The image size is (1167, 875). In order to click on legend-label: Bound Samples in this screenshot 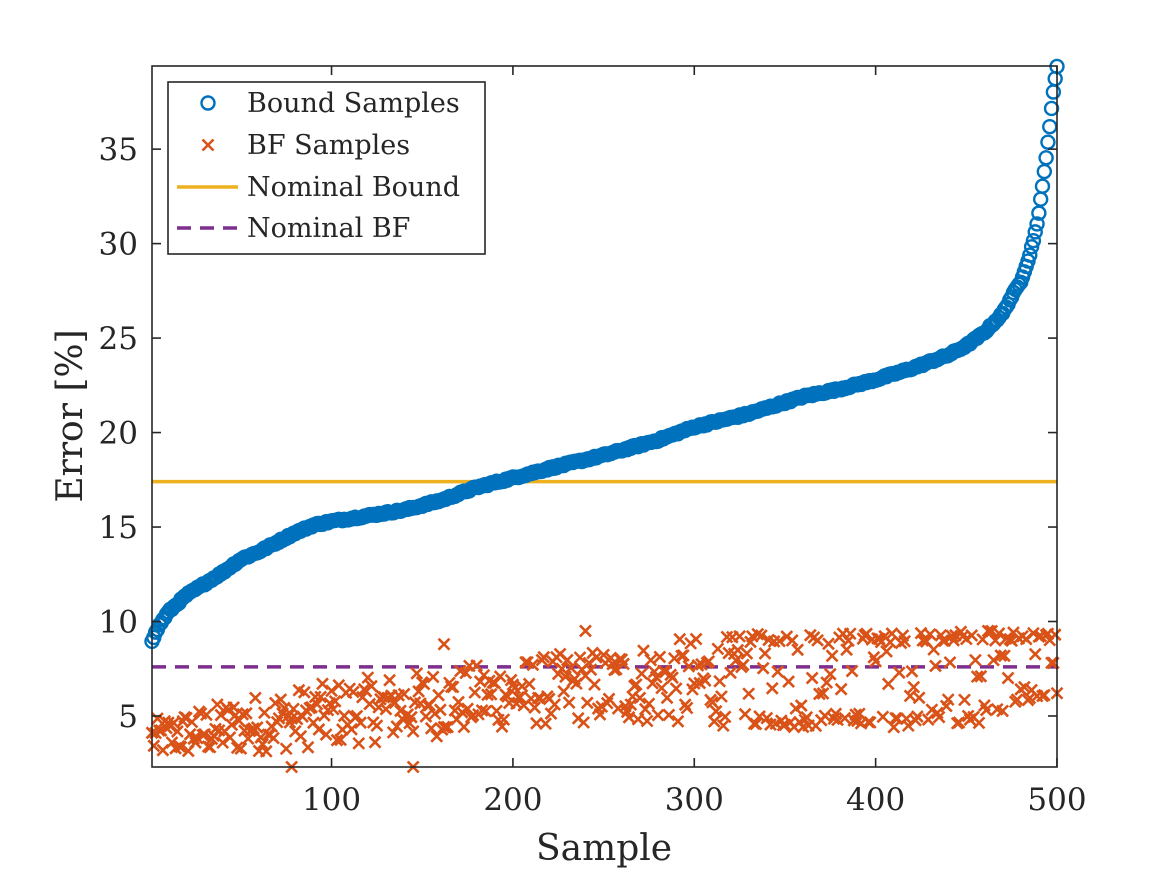, I will do `click(353, 103)`.